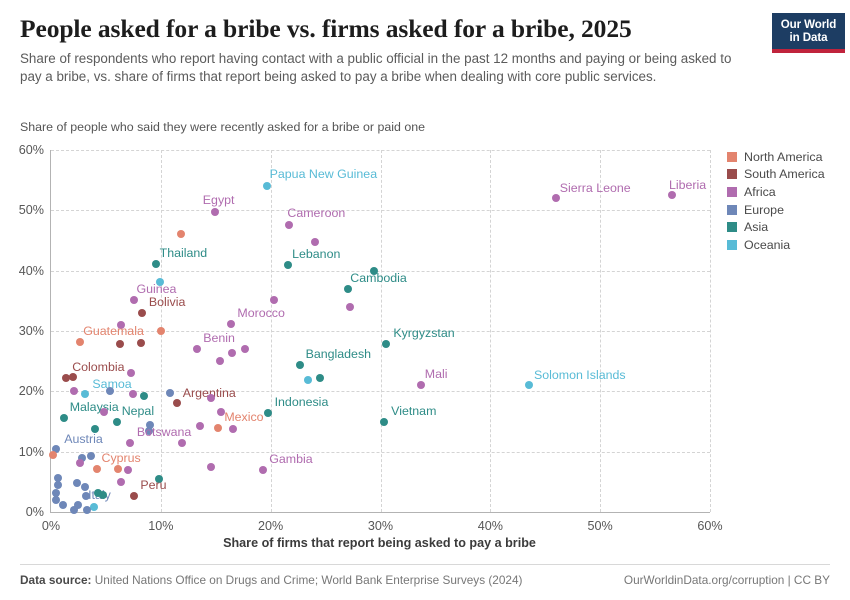  What do you see at coordinates (787, 227) in the screenshot?
I see `legend-item: Asia` at bounding box center [787, 227].